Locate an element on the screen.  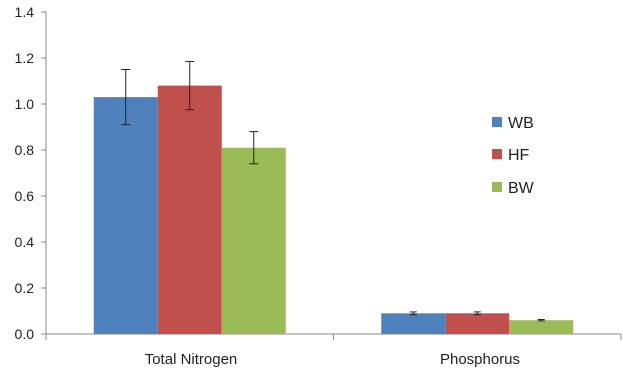
legend-label-bw: BW is located at coordinates (521, 188).